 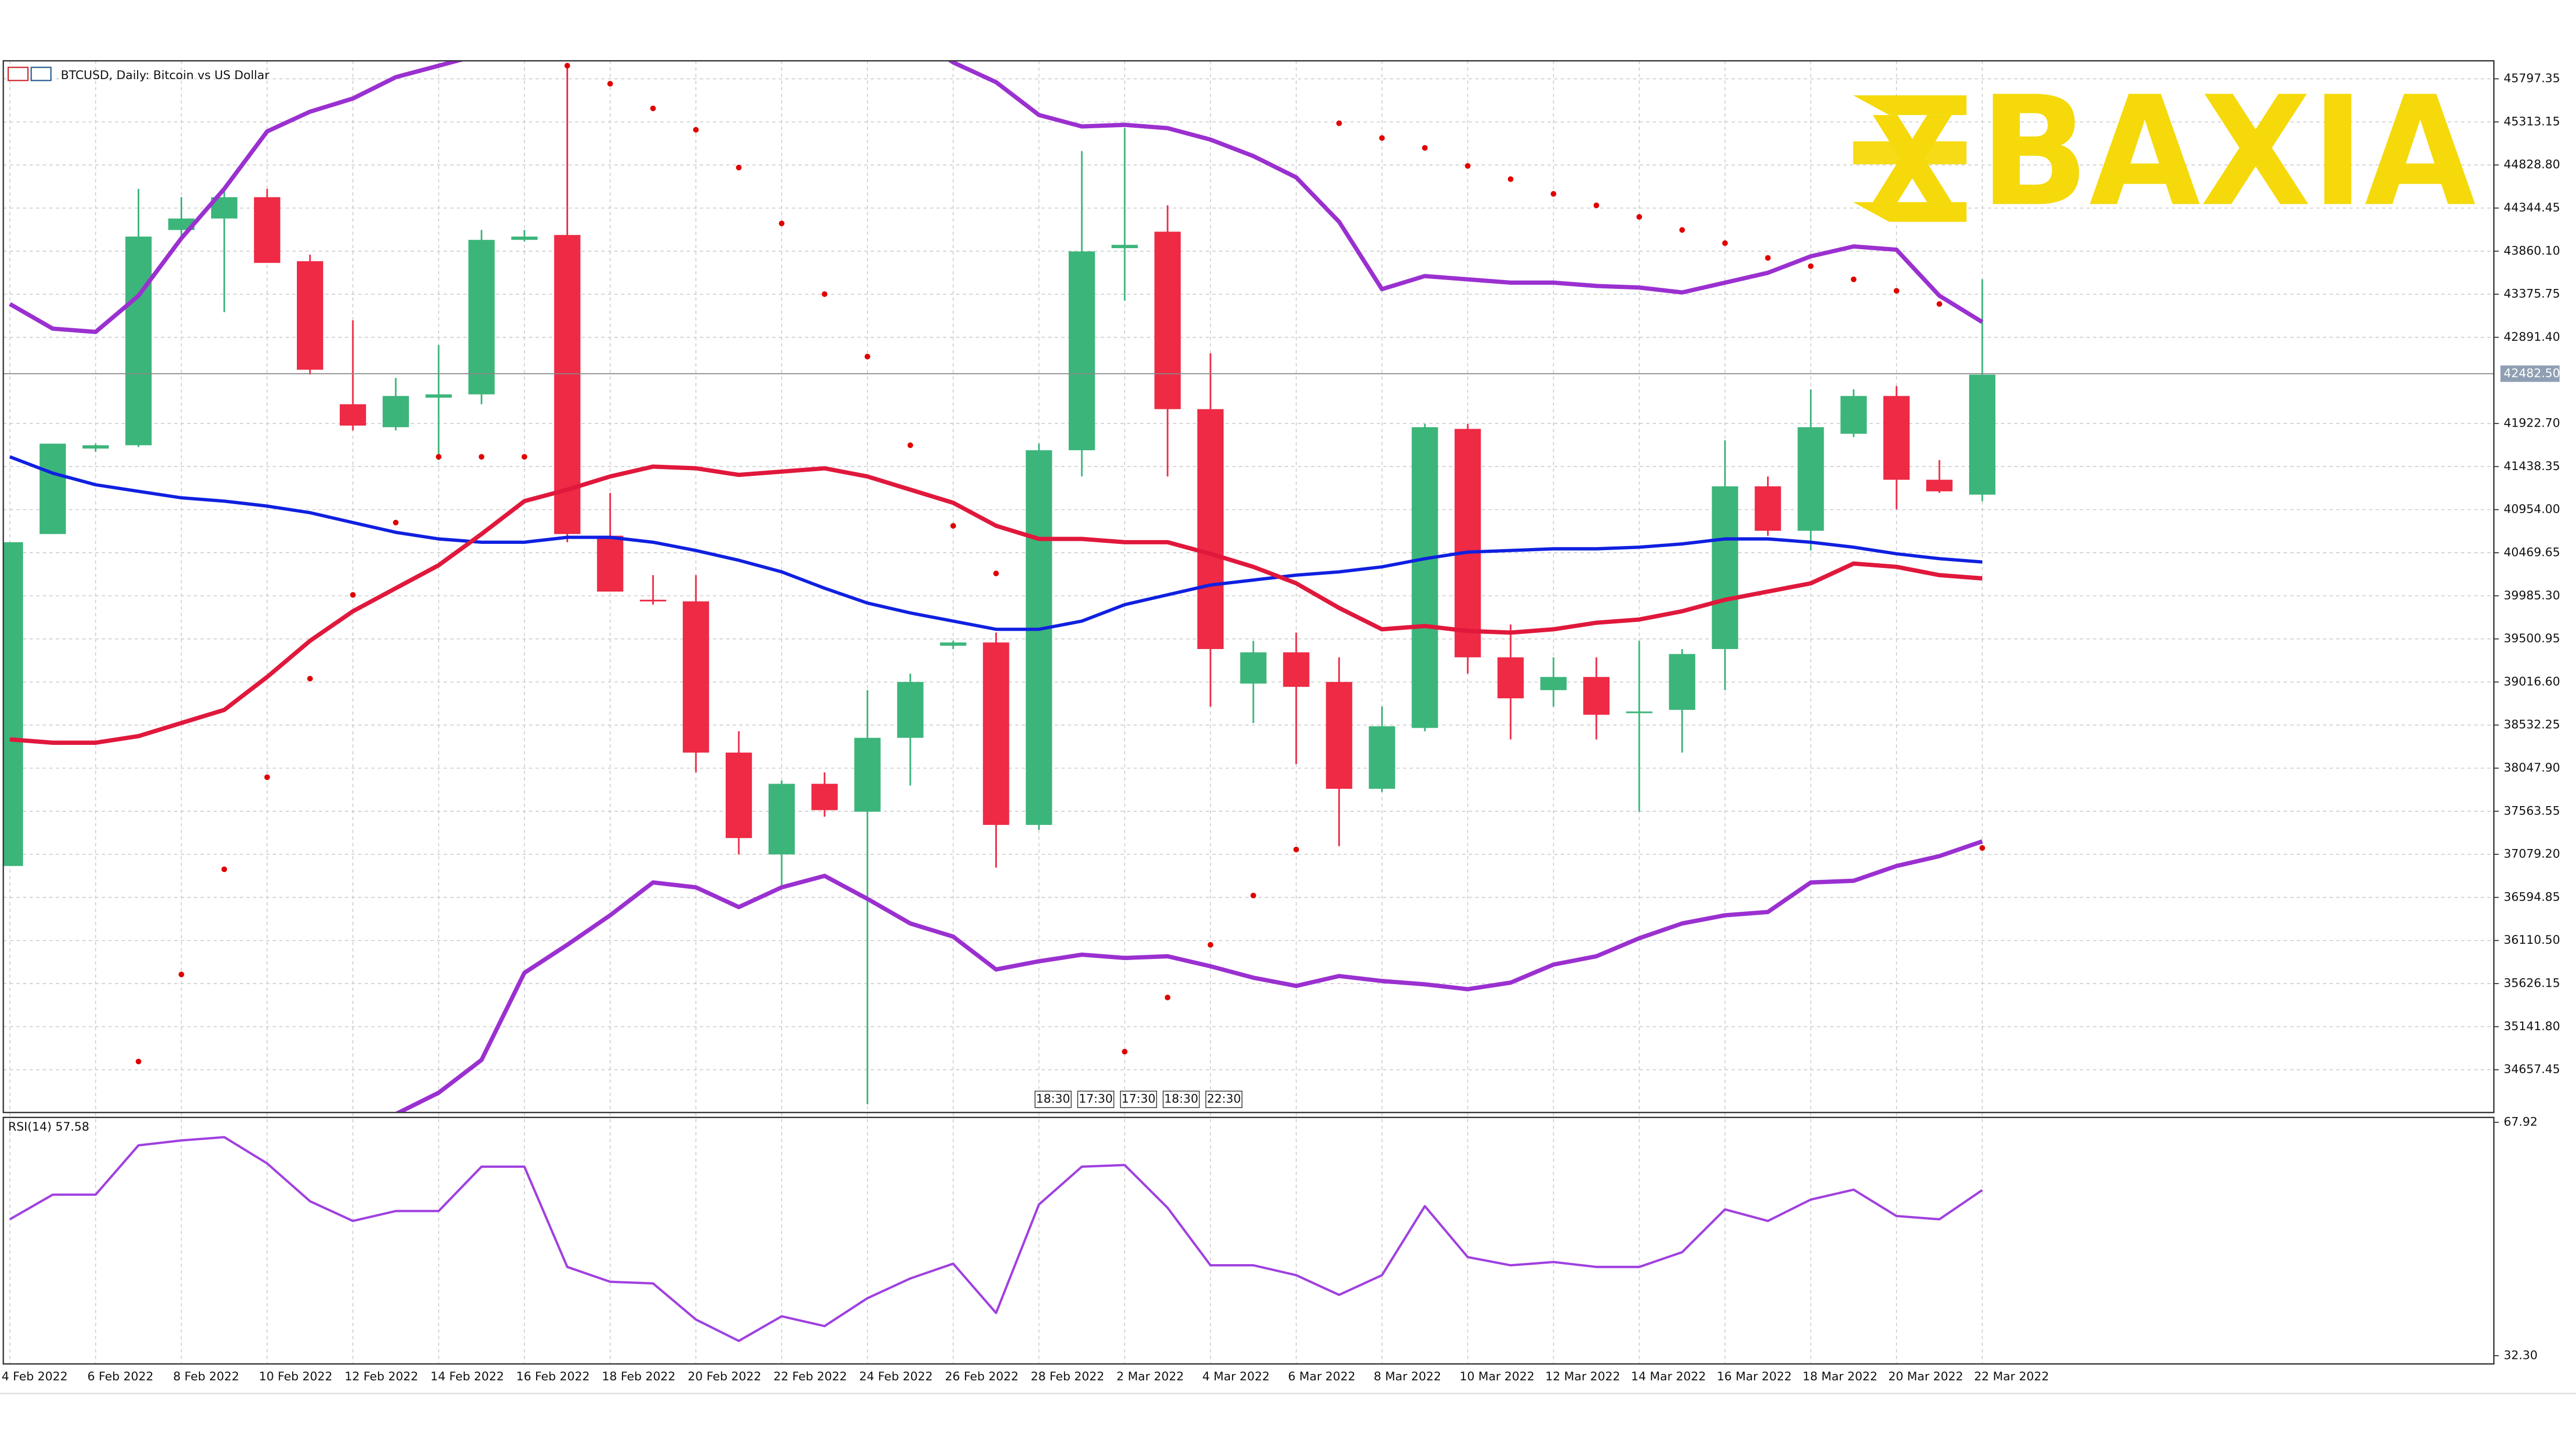 I want to click on logo-icon-diag2, so click(x=1912, y=159).